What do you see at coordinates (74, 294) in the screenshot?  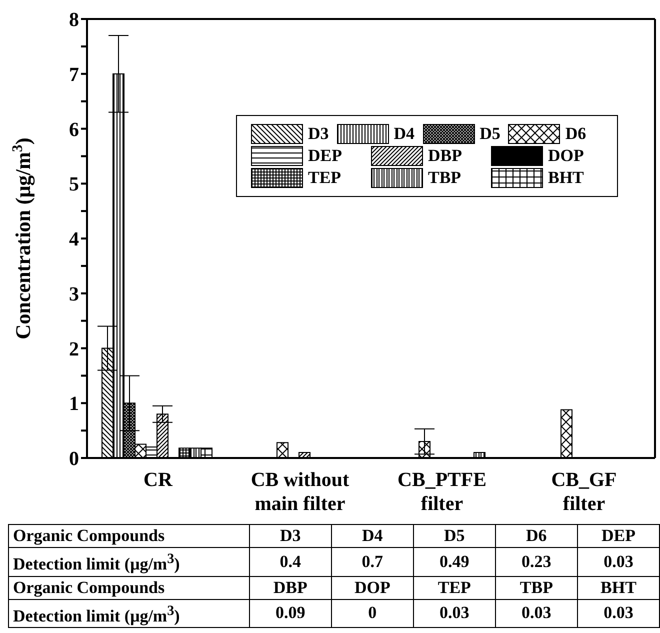 I see `y-tick-label: 3` at bounding box center [74, 294].